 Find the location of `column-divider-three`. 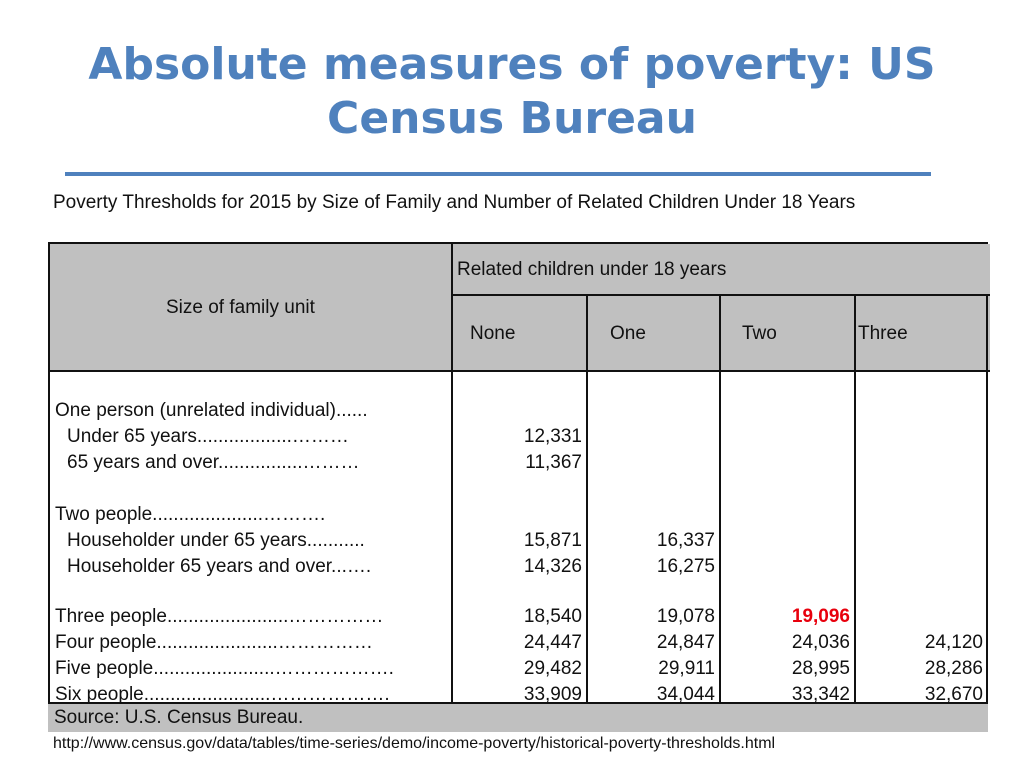

column-divider-three is located at coordinates (987, 499).